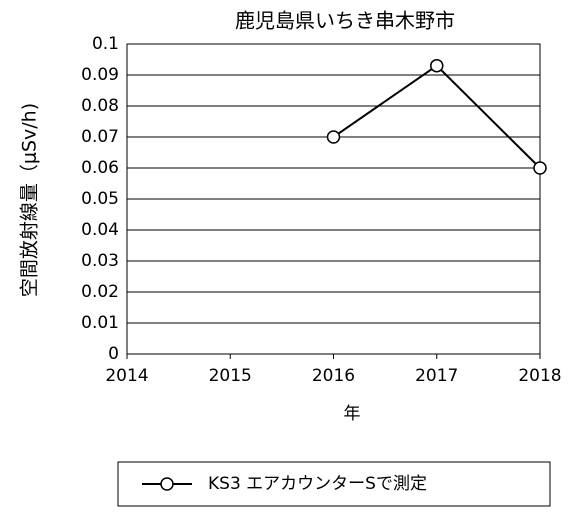  I want to click on legend-label: KS3 エアカウンターSで測定, so click(317, 484).